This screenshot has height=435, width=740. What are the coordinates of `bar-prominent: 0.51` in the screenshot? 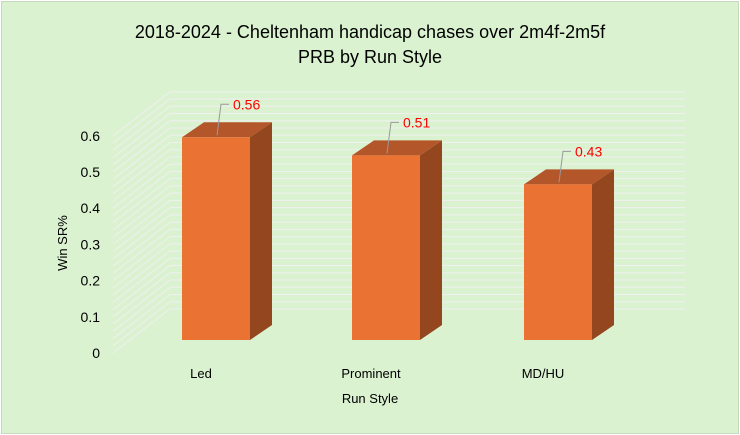 It's located at (397, 227).